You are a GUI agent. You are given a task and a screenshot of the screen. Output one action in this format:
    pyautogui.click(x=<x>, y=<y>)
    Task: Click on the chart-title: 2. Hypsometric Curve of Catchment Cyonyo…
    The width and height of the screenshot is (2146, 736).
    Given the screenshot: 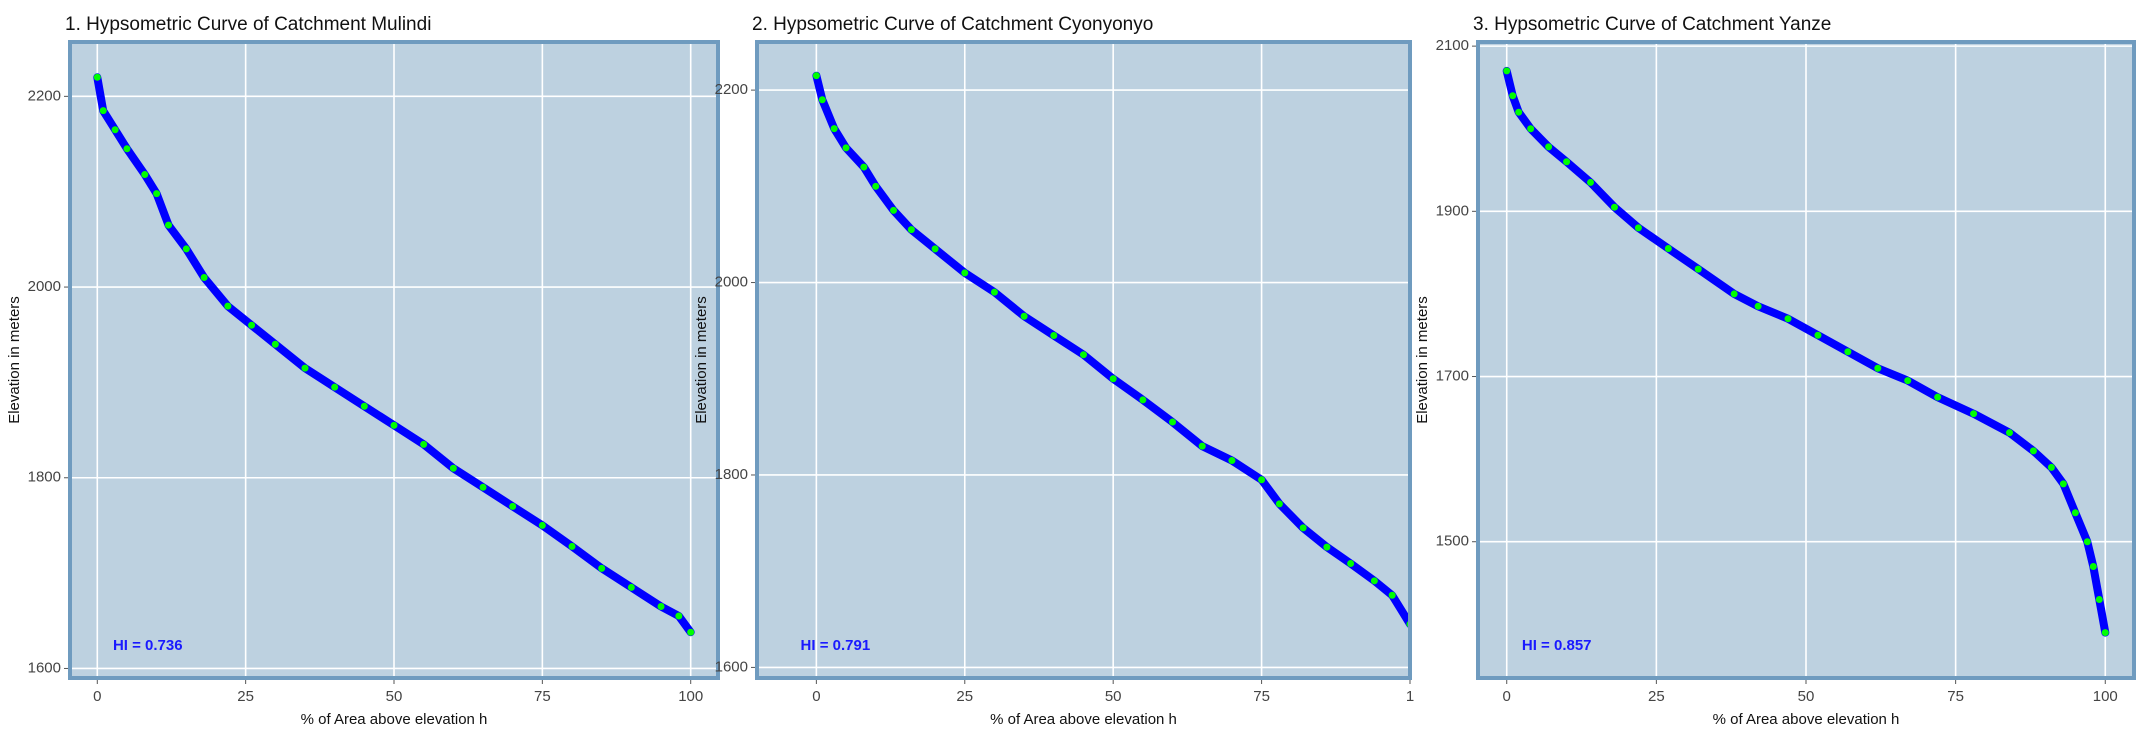 What is the action you would take?
    pyautogui.click(x=952, y=24)
    